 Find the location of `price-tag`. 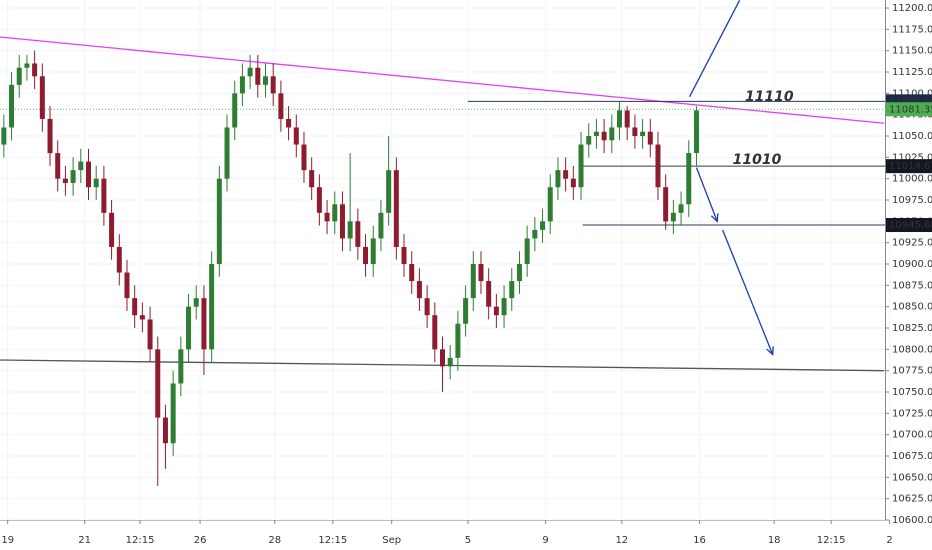

price-tag is located at coordinates (909, 225).